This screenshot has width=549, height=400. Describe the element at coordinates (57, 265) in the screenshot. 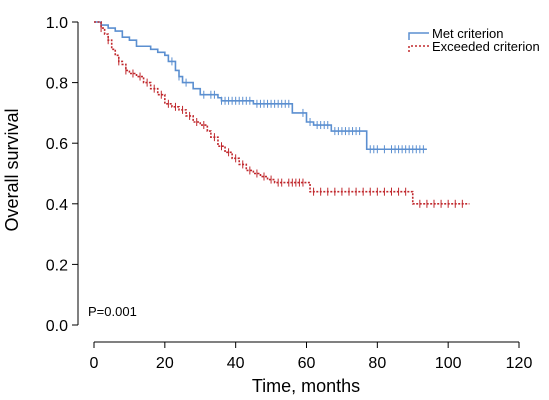

I see `y-tick-label: 0.2` at that location.